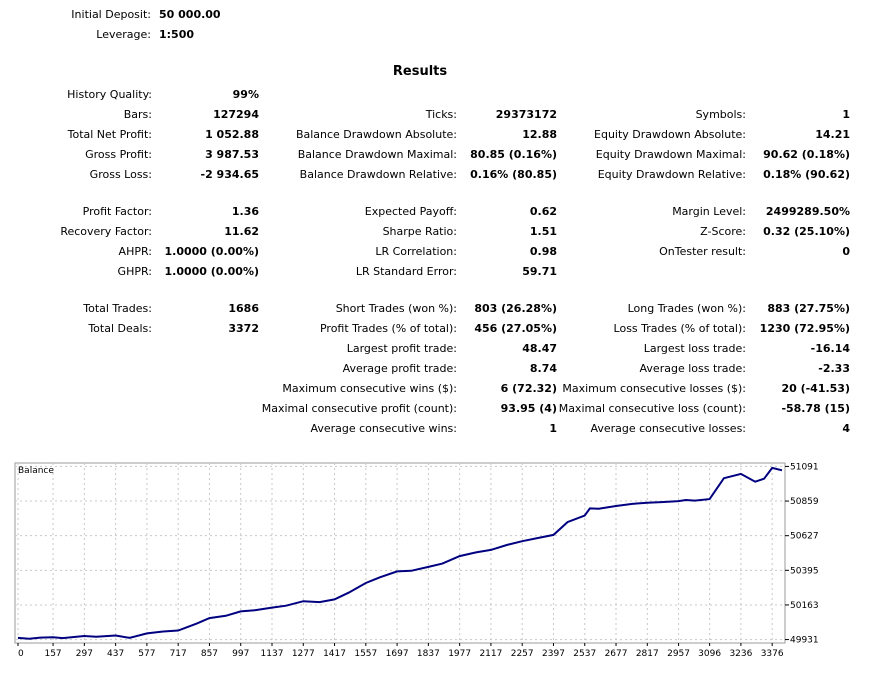 This screenshot has height=676, width=877. Describe the element at coordinates (815, 408) in the screenshot. I see `stat-value: -58.78 (15)` at that location.